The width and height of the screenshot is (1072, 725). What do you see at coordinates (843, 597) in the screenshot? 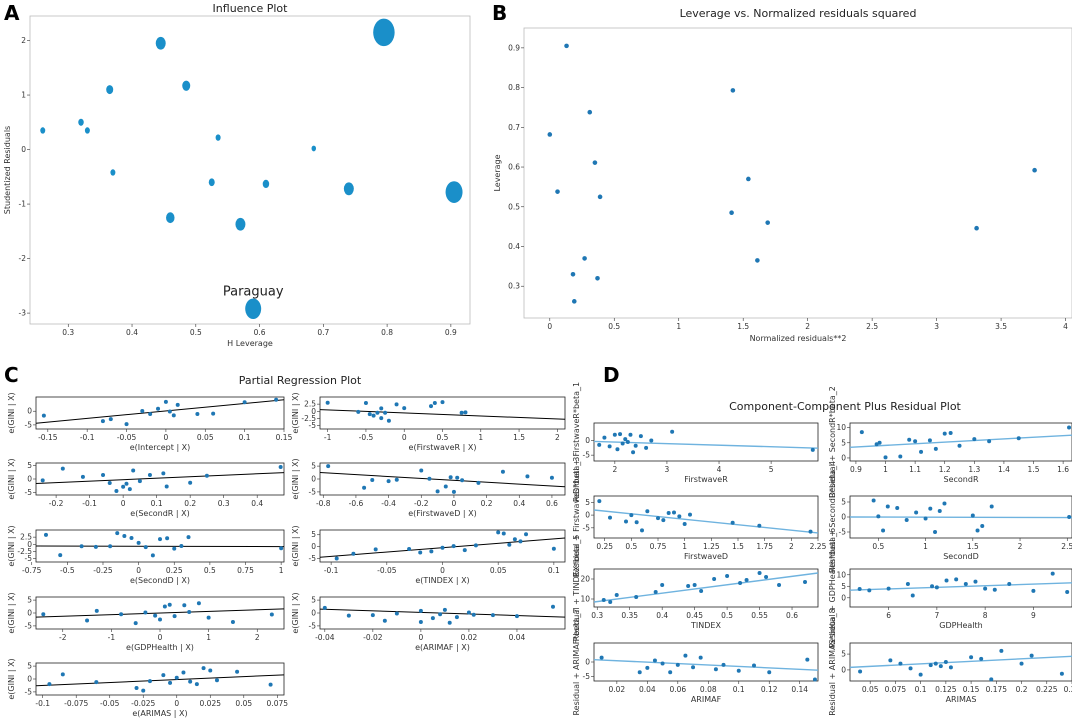
I see `panel-d-subplot-6-y-tick-label: 0` at bounding box center [843, 597].